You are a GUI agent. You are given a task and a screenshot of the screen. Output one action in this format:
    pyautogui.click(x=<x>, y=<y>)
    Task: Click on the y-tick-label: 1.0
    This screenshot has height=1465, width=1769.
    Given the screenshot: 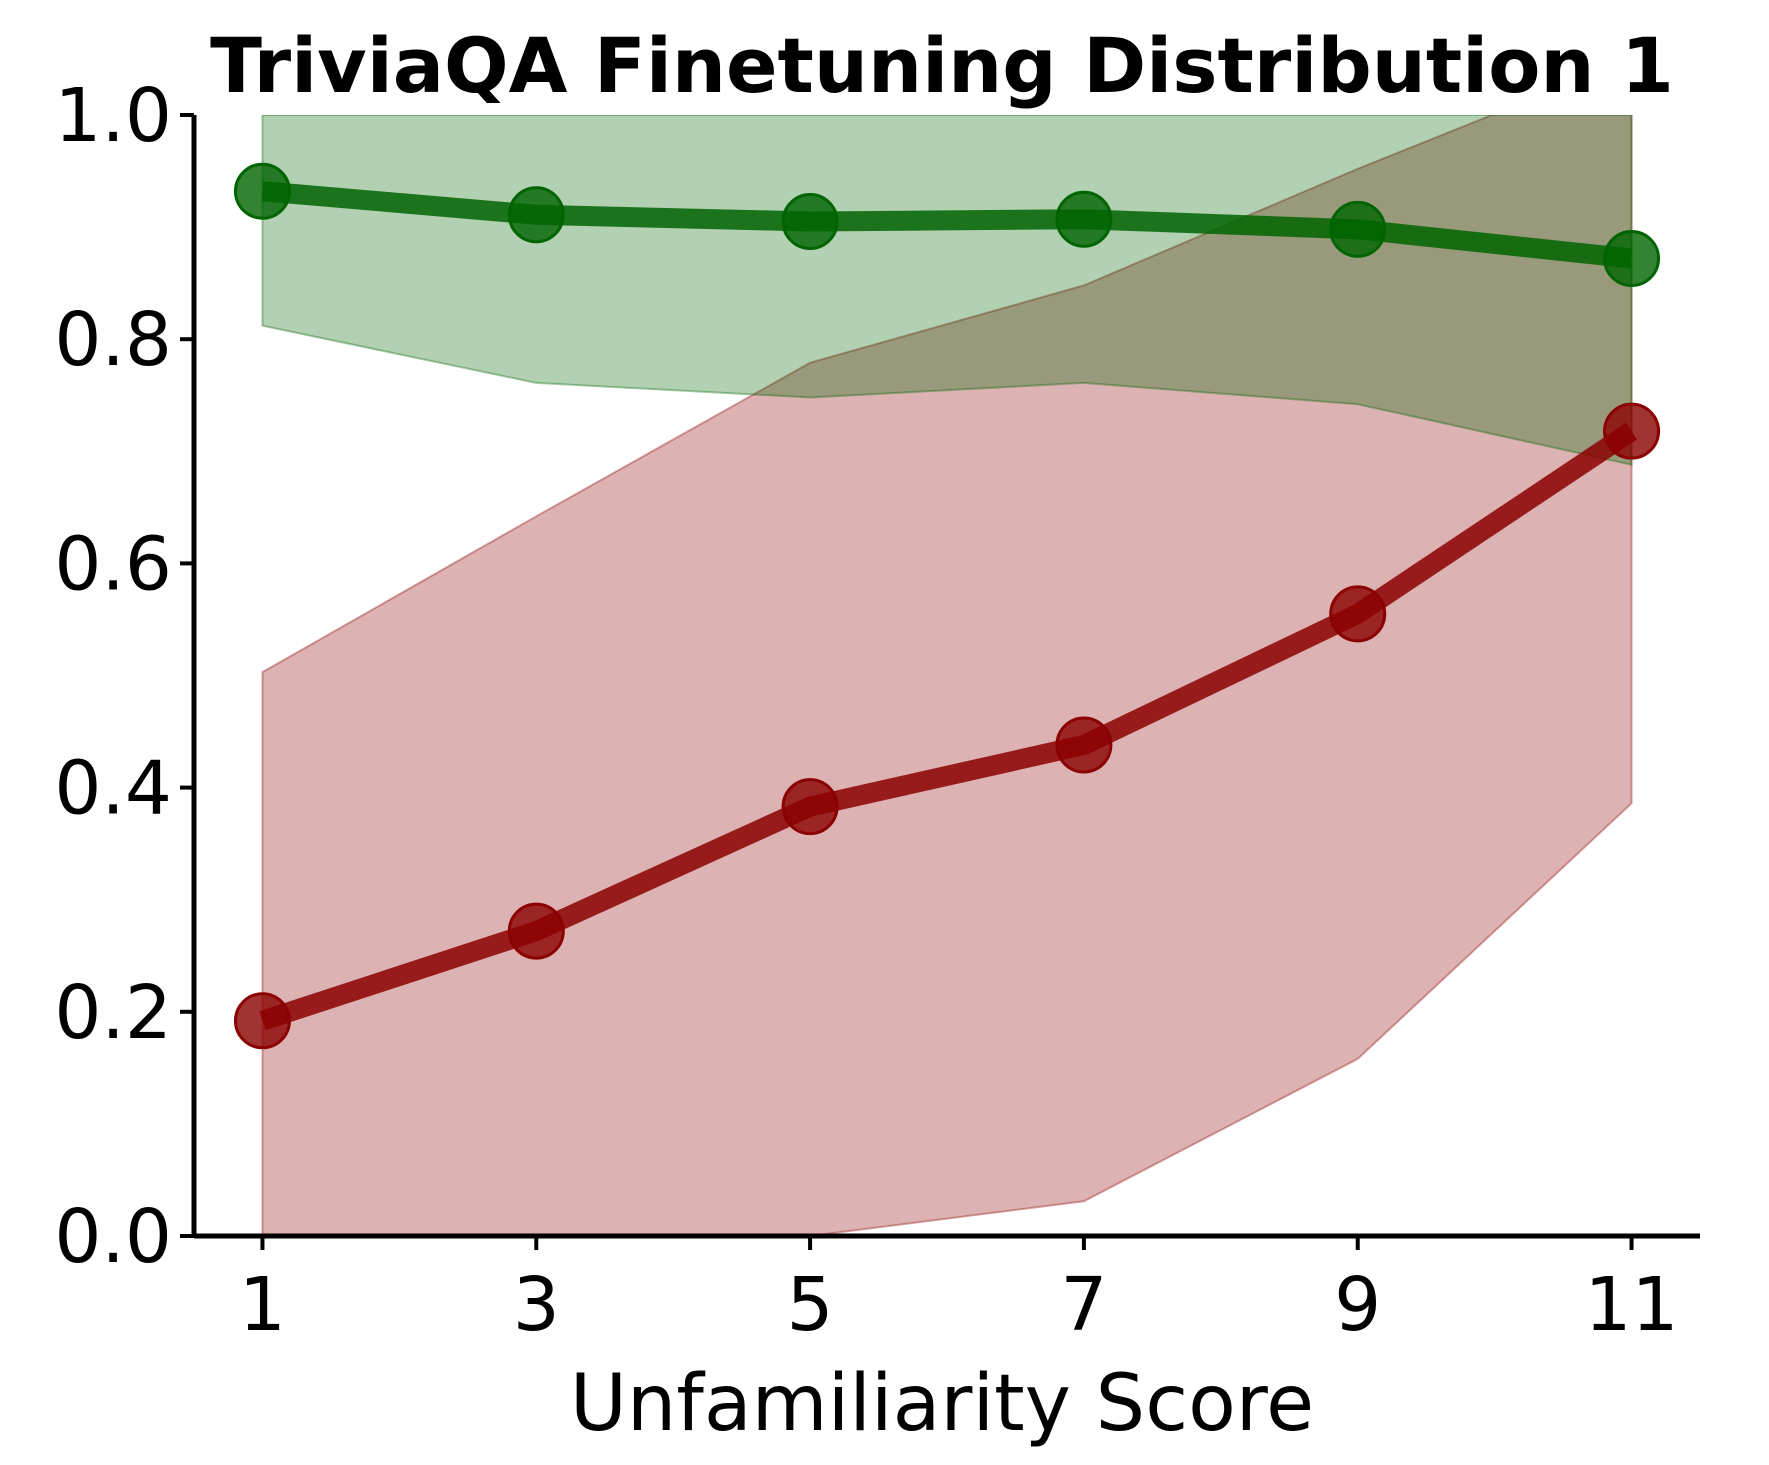 What is the action you would take?
    pyautogui.click(x=113, y=116)
    